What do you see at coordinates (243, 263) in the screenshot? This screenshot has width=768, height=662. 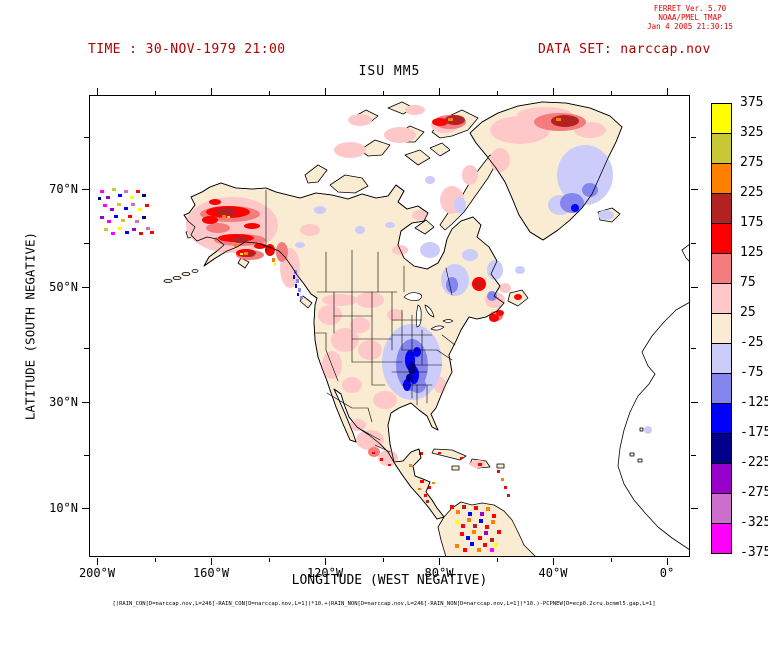 I see `kodiak-island` at bounding box center [243, 263].